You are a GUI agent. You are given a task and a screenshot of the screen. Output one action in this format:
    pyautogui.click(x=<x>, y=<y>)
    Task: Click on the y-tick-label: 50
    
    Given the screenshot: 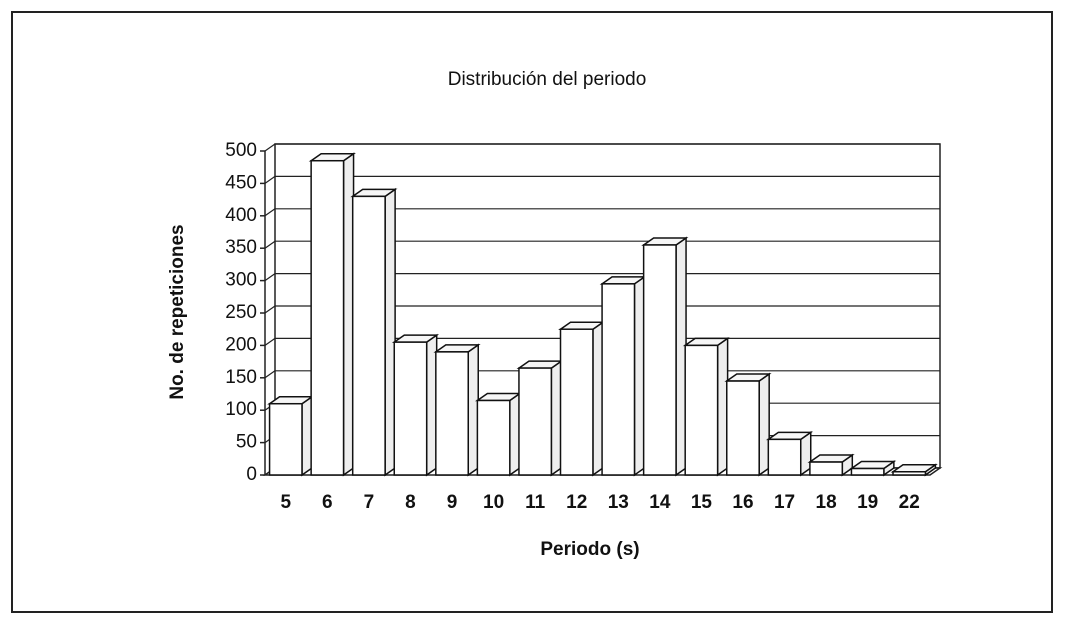 What is the action you would take?
    pyautogui.click(x=246, y=442)
    